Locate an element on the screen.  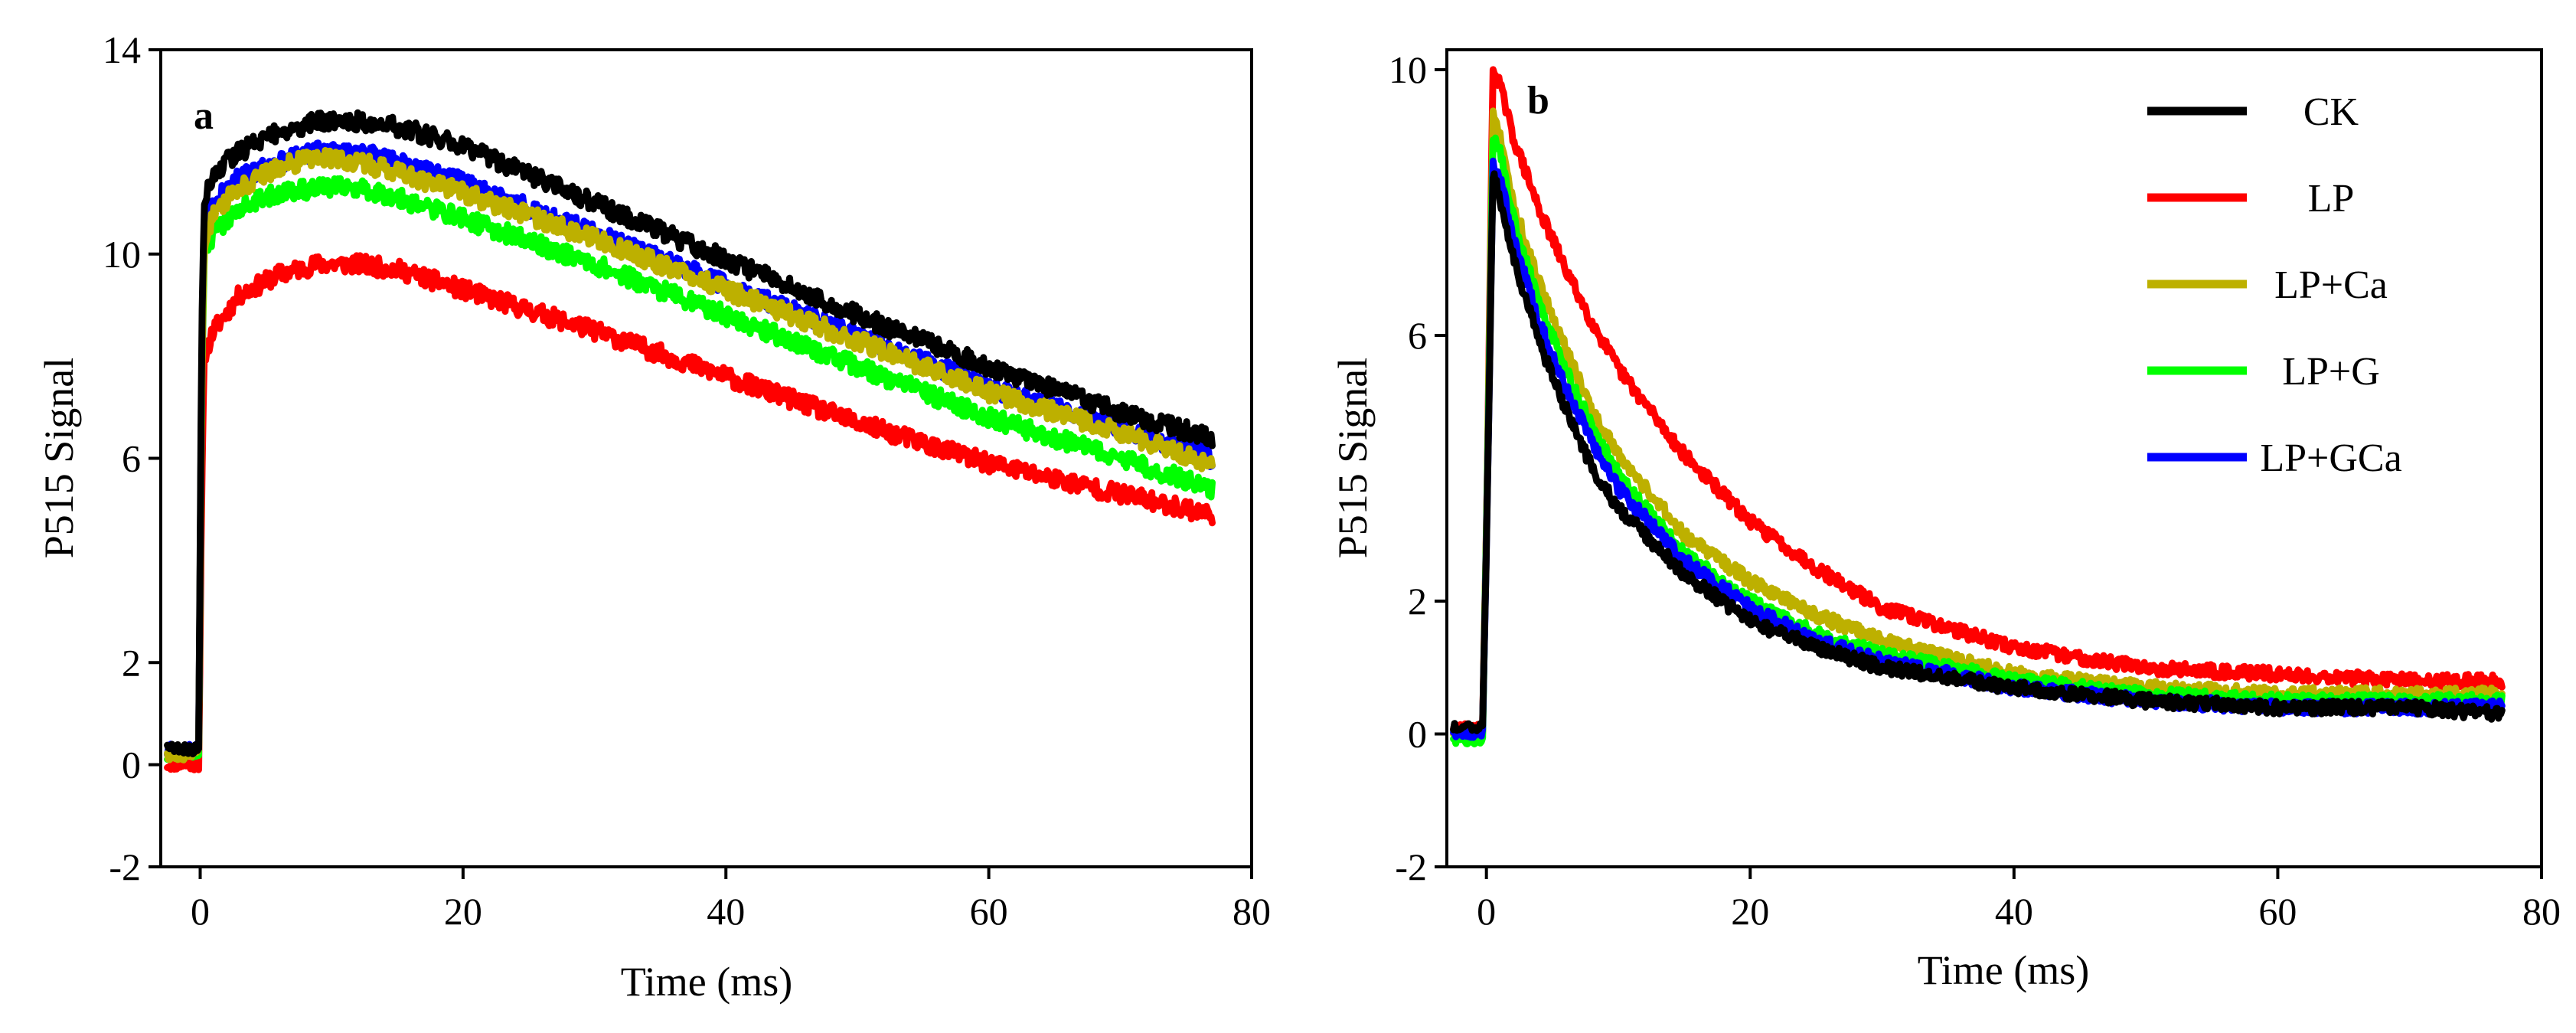
panel-b-x-tick-label: 20 is located at coordinates (1750, 911).